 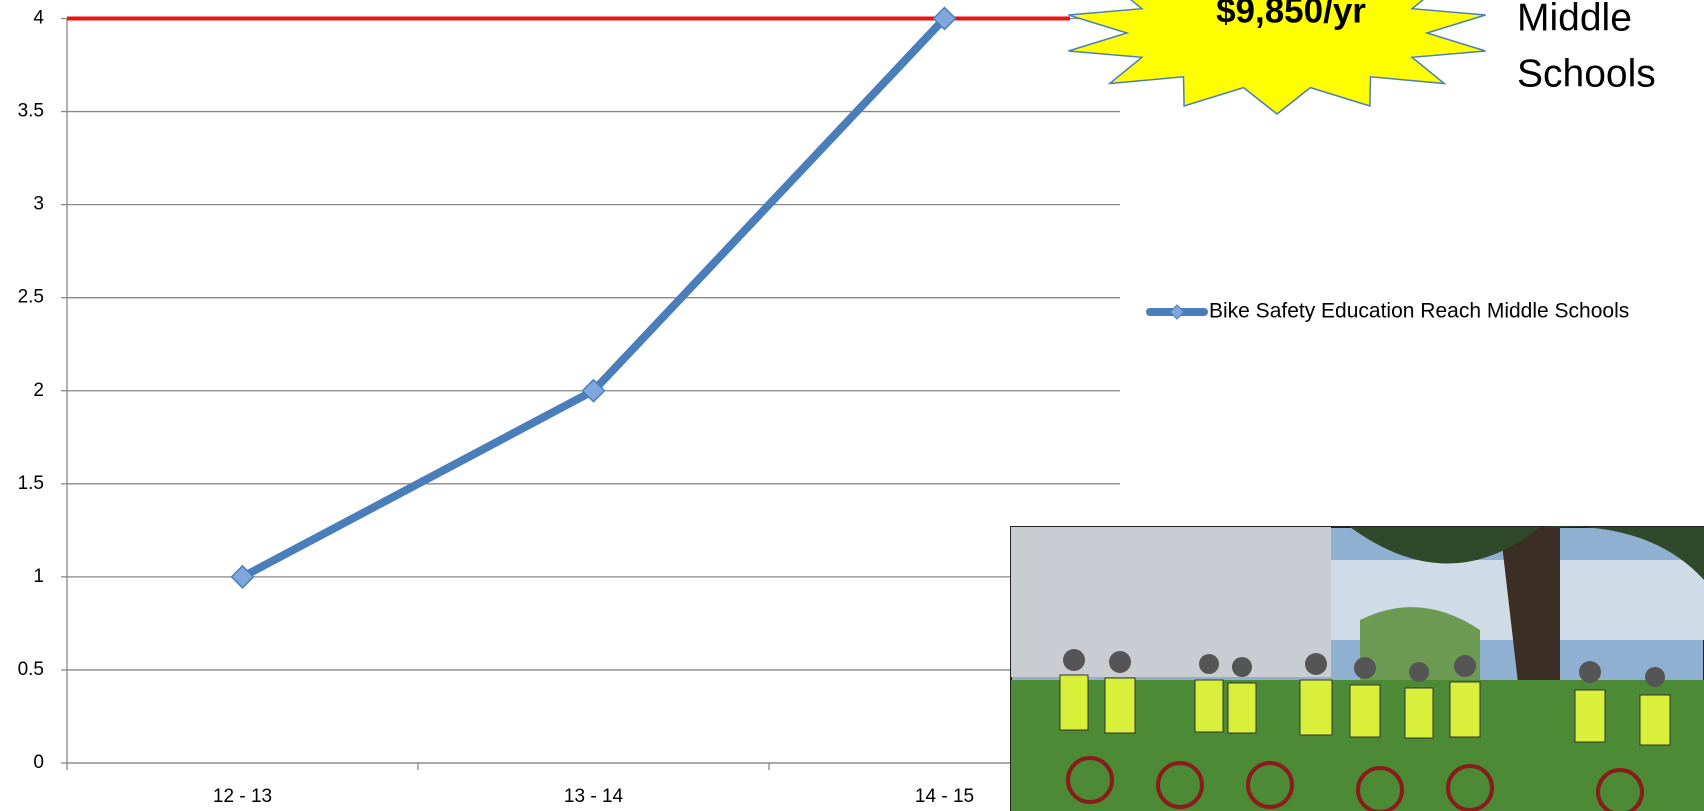 What do you see at coordinates (594, 796) in the screenshot?
I see `x-tick-label: 13 - 14` at bounding box center [594, 796].